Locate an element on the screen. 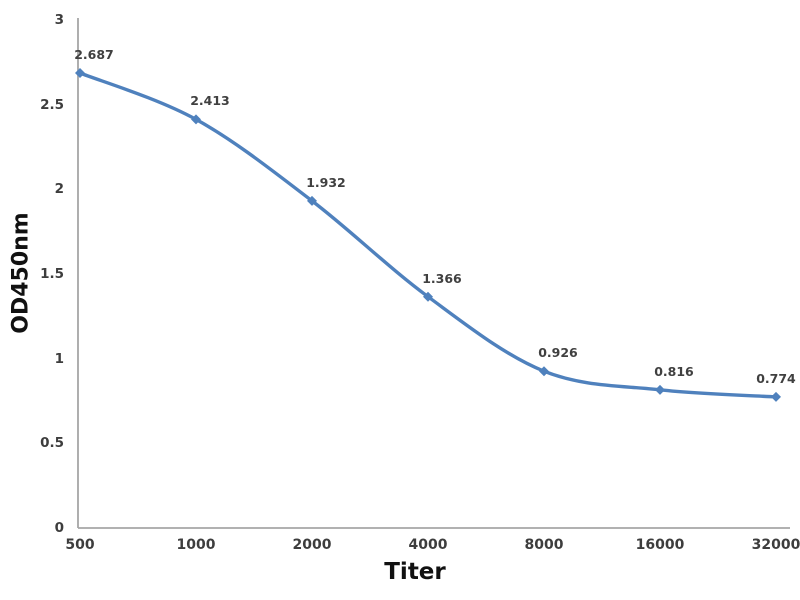 Image resolution: width=800 pixels, height=600 pixels. y-tick-label: 2.5 is located at coordinates (52, 104).